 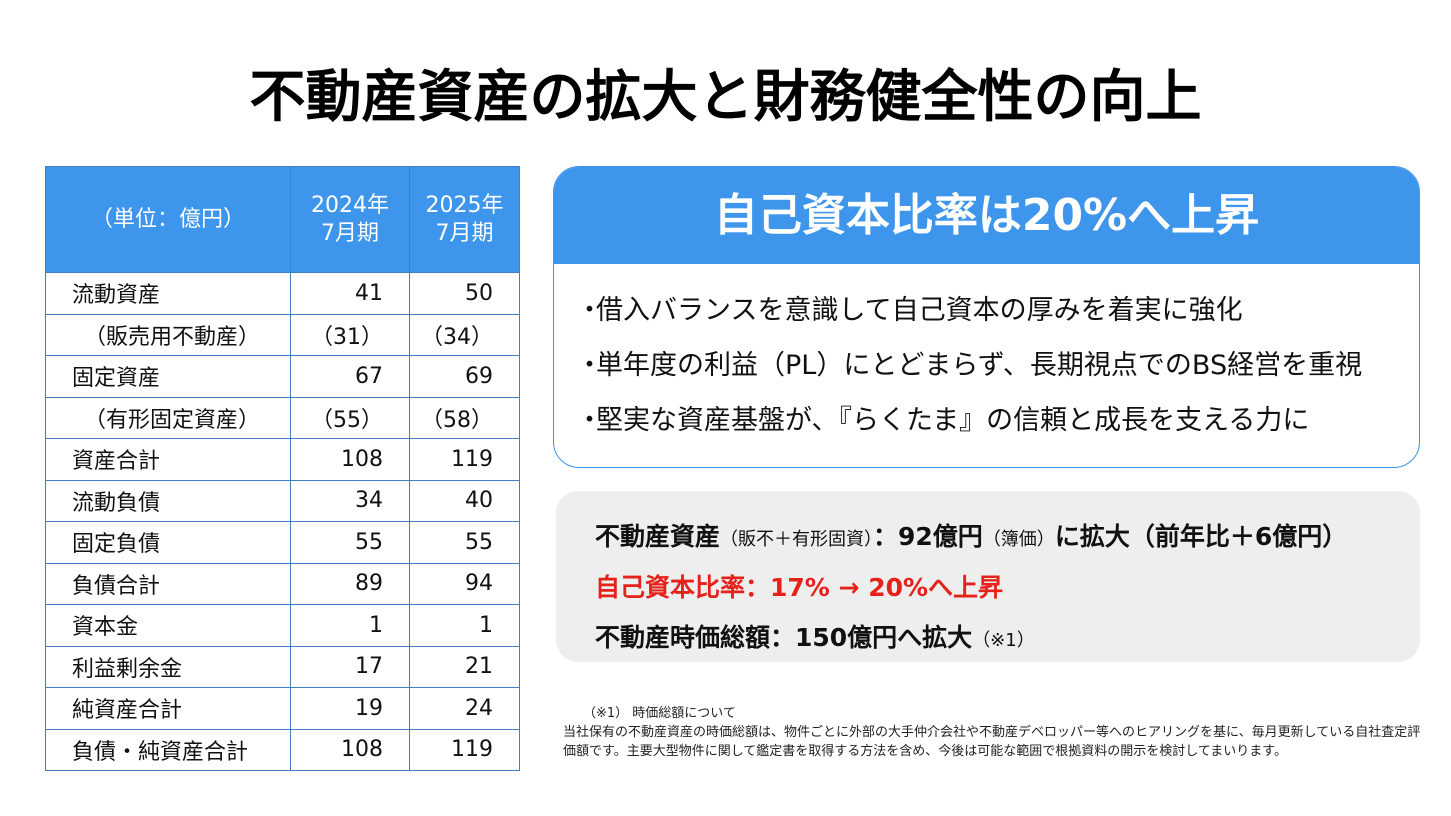 I want to click on list-item: ・単年度の利益（PL）にとどまらず、長期視点でのBS経営を重視, so click(x=997, y=365).